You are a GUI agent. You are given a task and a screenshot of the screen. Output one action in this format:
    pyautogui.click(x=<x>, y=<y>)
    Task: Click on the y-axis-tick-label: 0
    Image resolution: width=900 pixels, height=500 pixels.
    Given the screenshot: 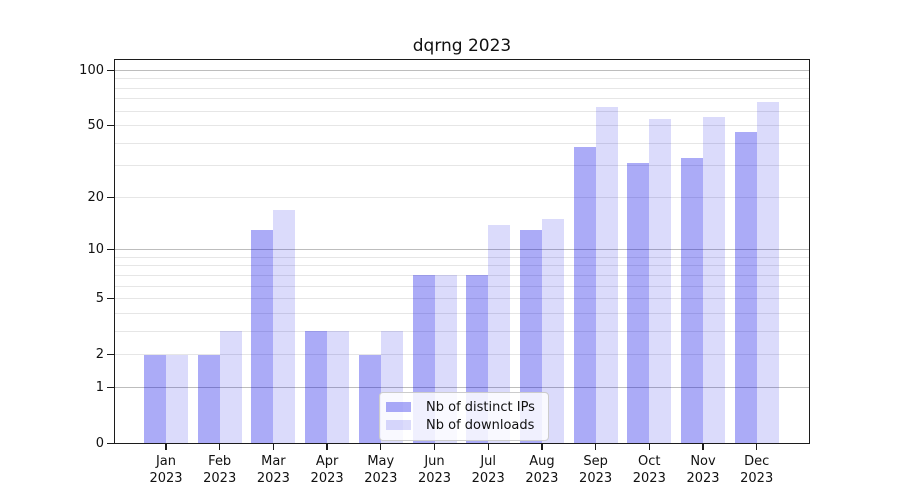 What is the action you would take?
    pyautogui.click(x=99, y=443)
    